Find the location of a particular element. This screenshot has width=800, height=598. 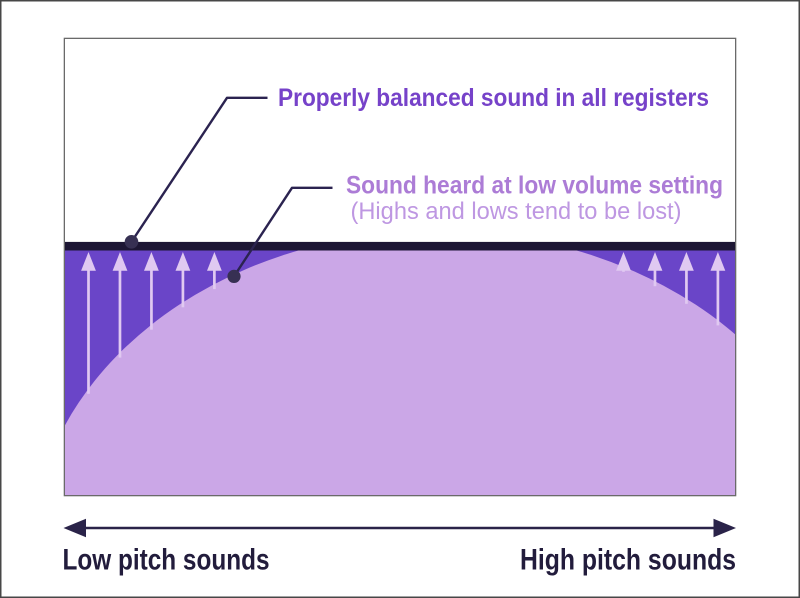

svg-text:Properly balanced sound in all: Properly balanced sound in all registers is located at coordinates (493, 98).